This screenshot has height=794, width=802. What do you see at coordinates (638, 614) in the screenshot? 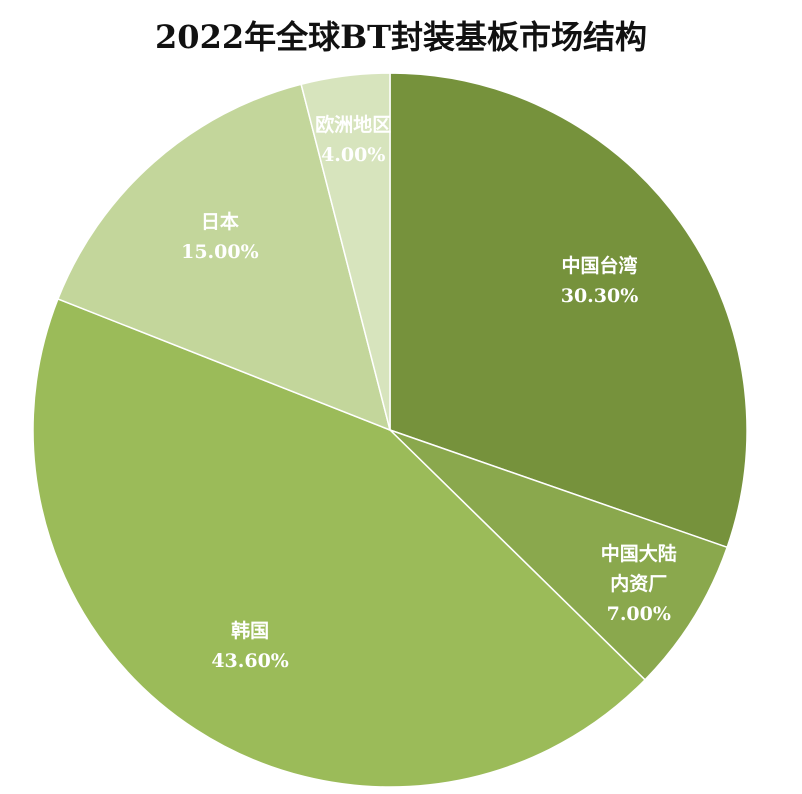
I see `value-label: 7.00%` at bounding box center [638, 614].